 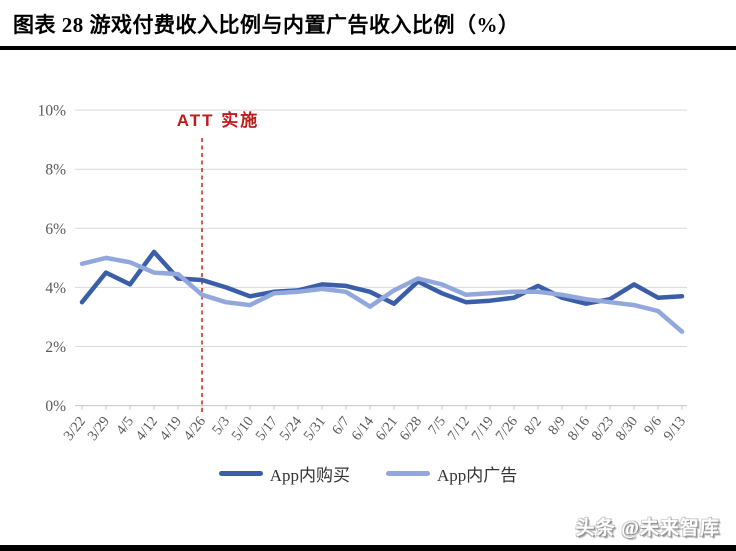 What do you see at coordinates (387, 429) in the screenshot?
I see `x-tick-label: 6/21` at bounding box center [387, 429].